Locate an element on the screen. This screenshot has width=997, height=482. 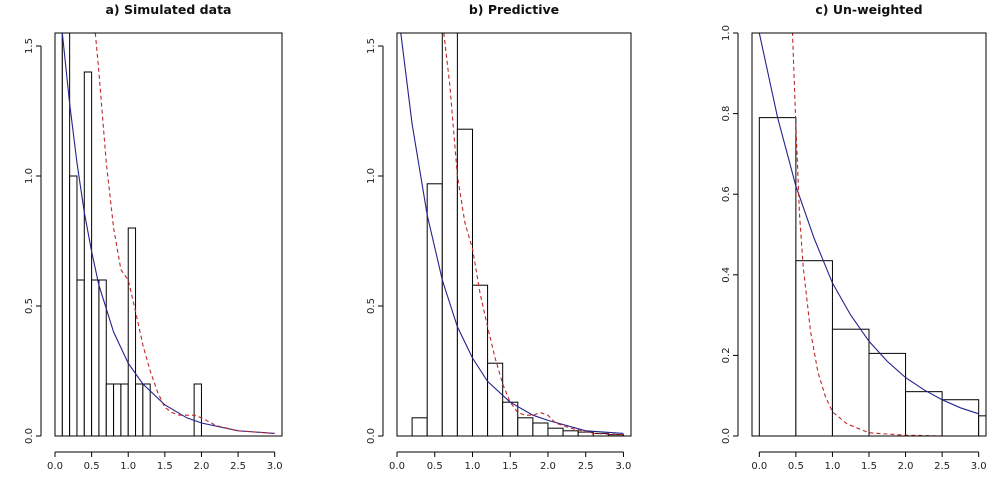
dashed-density-line is located at coordinates (867, 234).